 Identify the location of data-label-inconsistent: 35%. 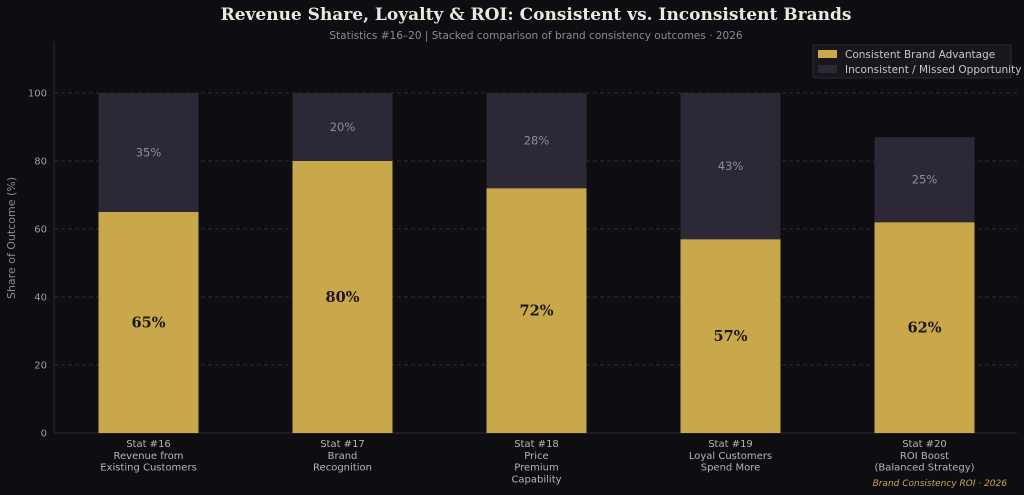
(149, 153).